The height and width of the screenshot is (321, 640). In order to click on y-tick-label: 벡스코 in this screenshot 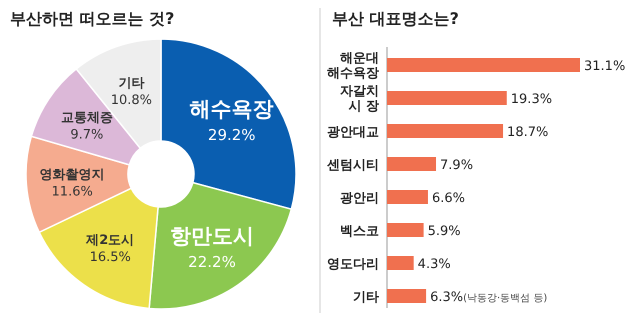, I will do `click(359, 231)`.